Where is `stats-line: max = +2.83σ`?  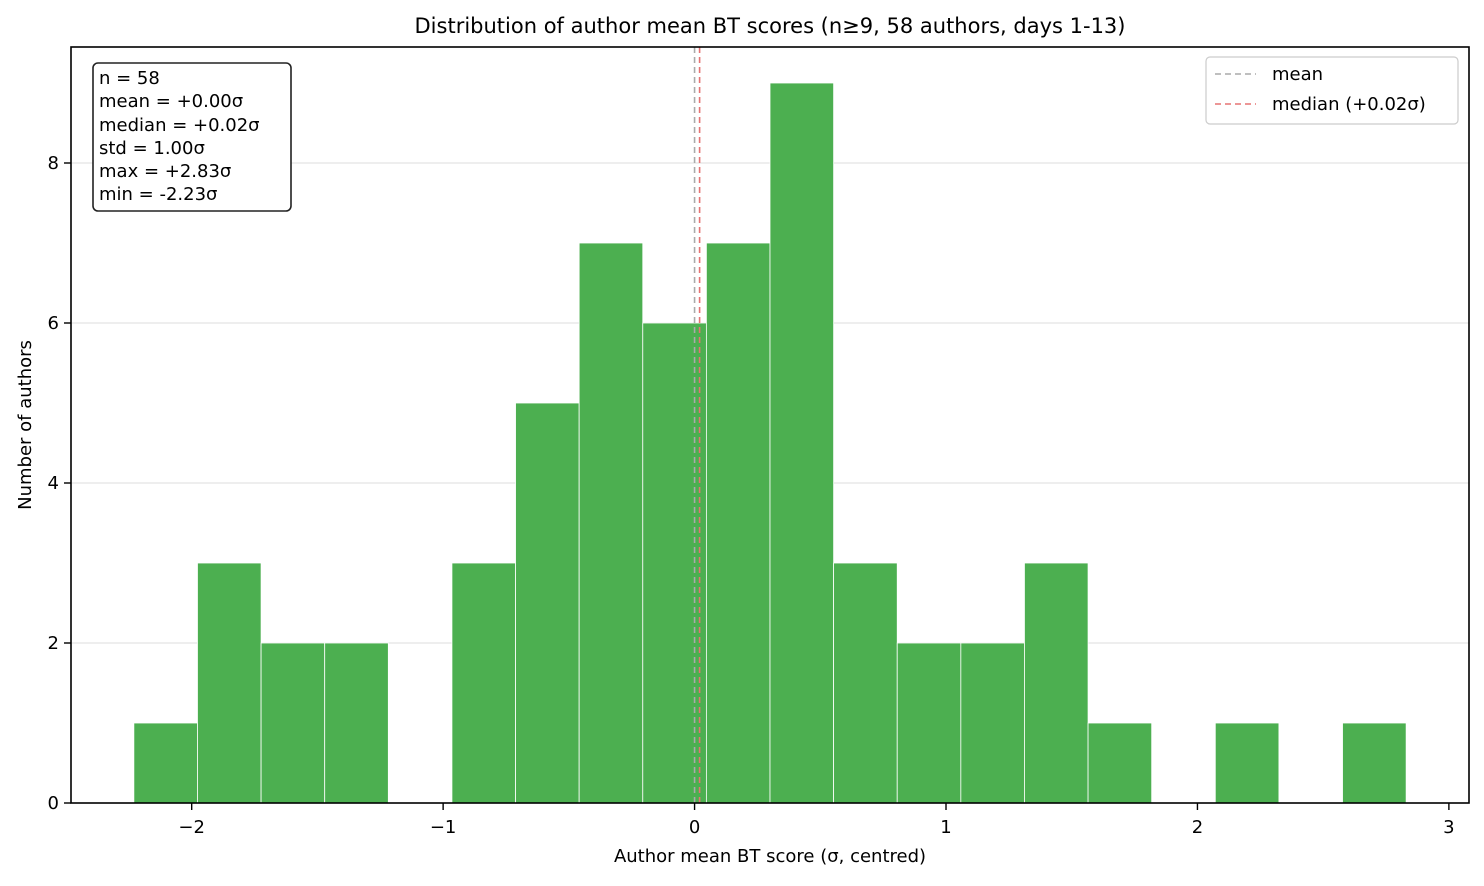
stats-line: max = +2.83σ is located at coordinates (165, 171).